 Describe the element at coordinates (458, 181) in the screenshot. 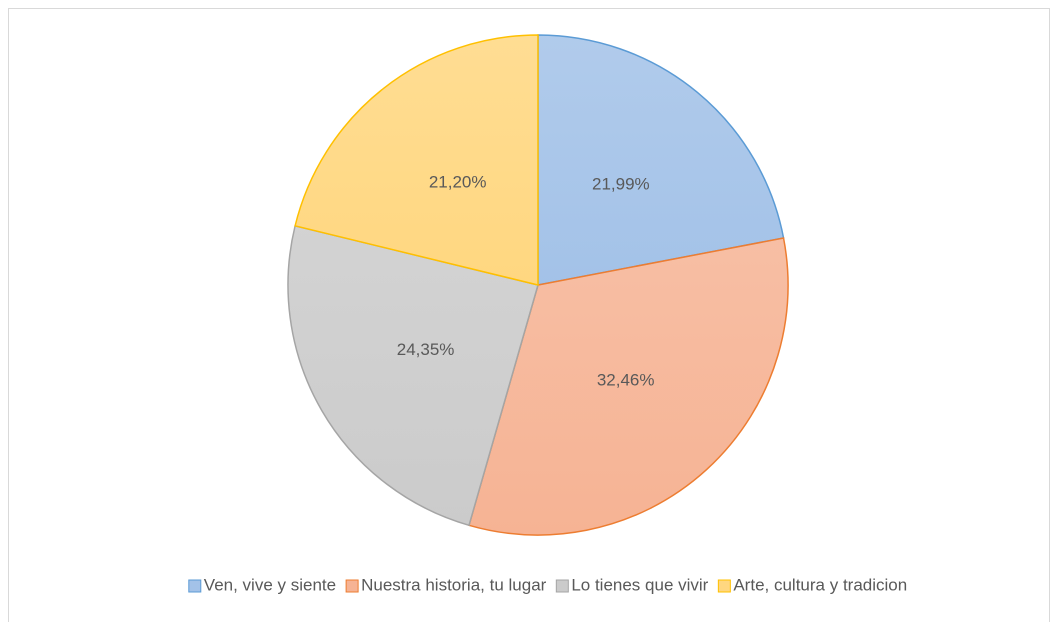

I see `data-label: 21,20%` at that location.